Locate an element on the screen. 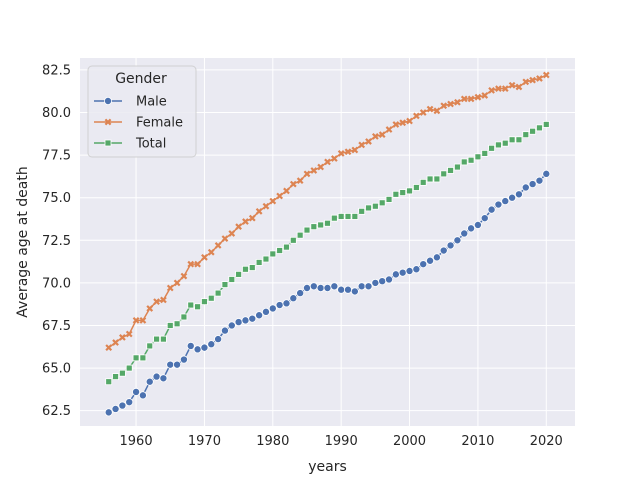 This screenshot has width=640, height=480. y-tick-label: 62.5 is located at coordinates (56, 411).